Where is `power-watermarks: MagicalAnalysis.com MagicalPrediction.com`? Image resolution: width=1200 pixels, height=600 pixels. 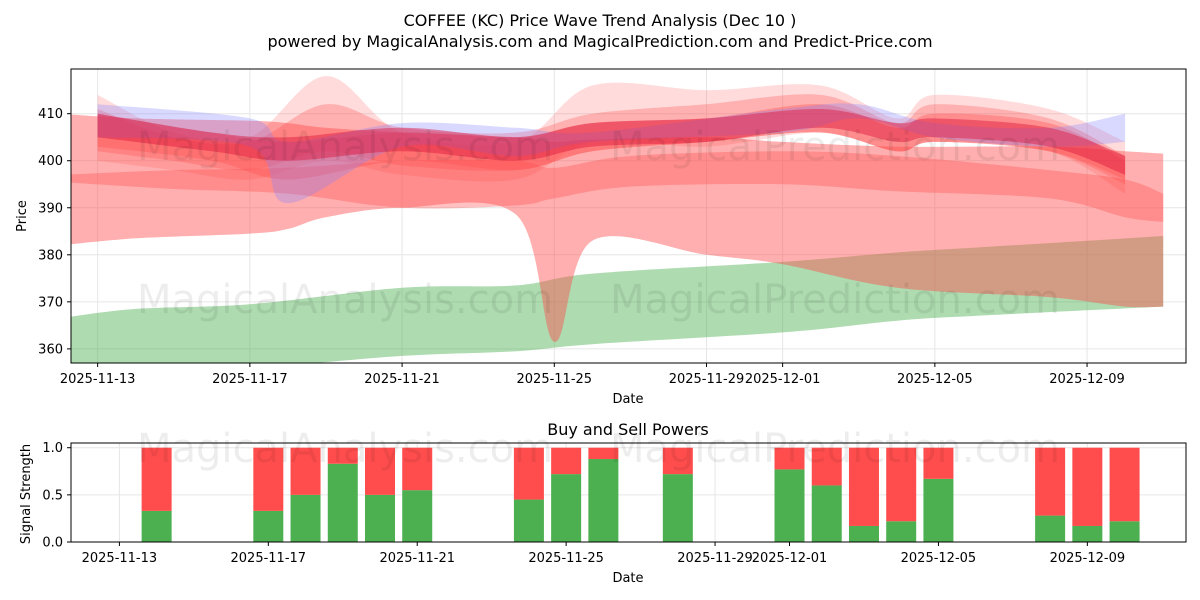
power-watermarks: MagicalAnalysis.com MagicalPrediction.com is located at coordinates (598, 449).